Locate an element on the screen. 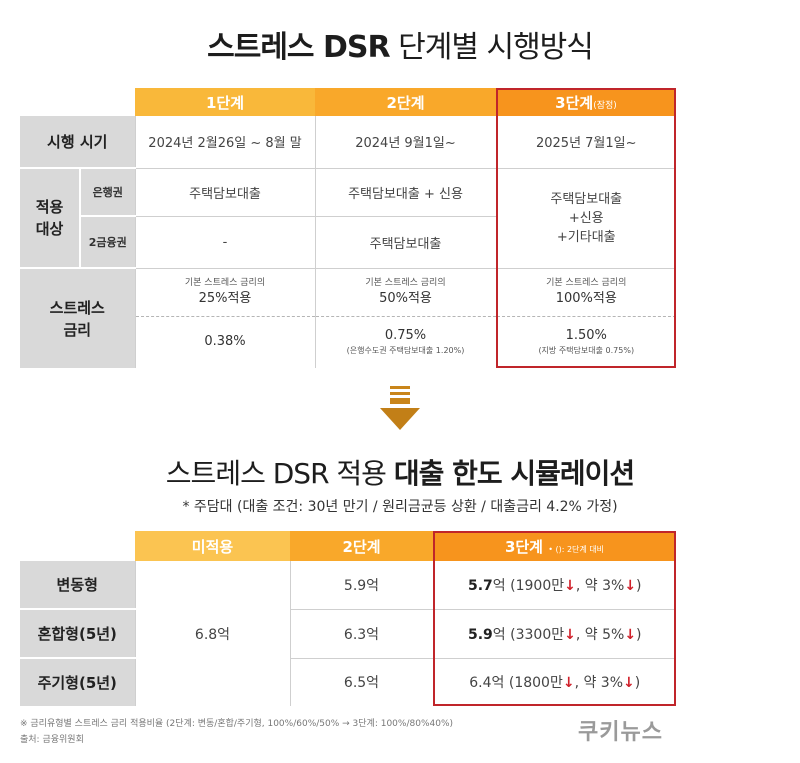  variable-stage3: 5.7억 (1900만↓, 약 3%↓) is located at coordinates (554, 585).